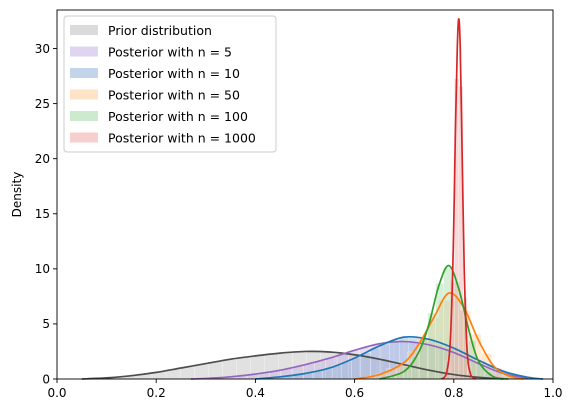 Image resolution: width=574 pixels, height=417 pixels. I want to click on legend-label: Posterior with n = 10, so click(174, 73).